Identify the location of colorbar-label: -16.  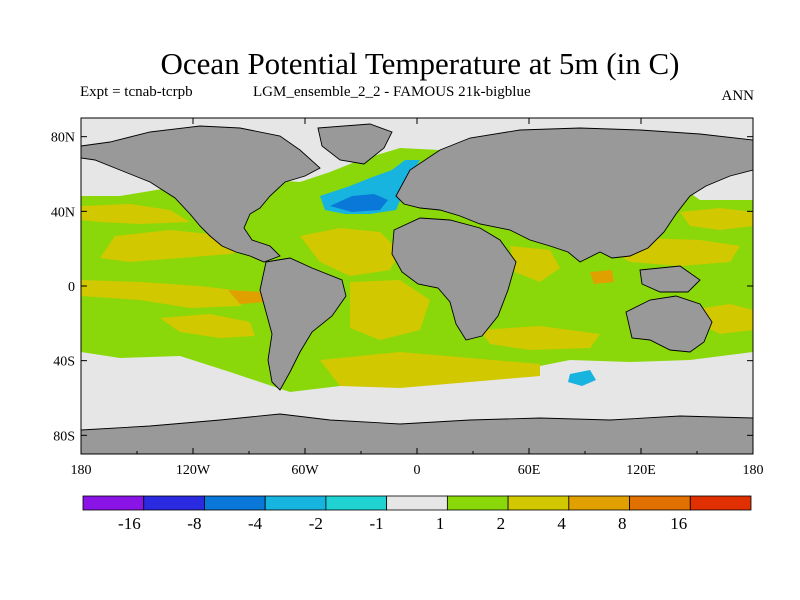
(129, 523).